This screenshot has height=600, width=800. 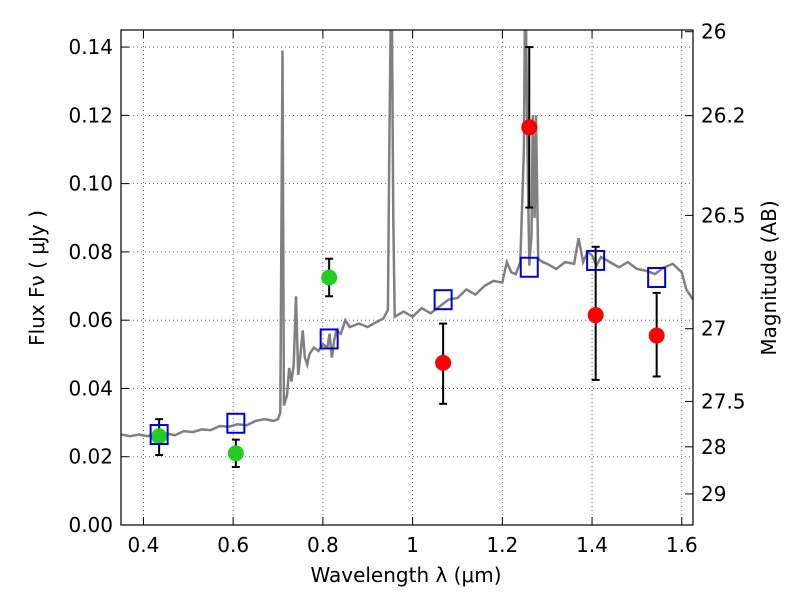 What do you see at coordinates (90, 525) in the screenshot?
I see `y-tick-label: 0.00` at bounding box center [90, 525].